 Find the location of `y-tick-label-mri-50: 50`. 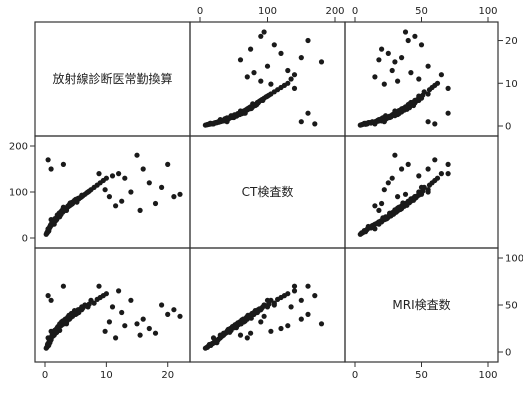

y-tick-label-mri-50: 50 is located at coordinates (511, 306).